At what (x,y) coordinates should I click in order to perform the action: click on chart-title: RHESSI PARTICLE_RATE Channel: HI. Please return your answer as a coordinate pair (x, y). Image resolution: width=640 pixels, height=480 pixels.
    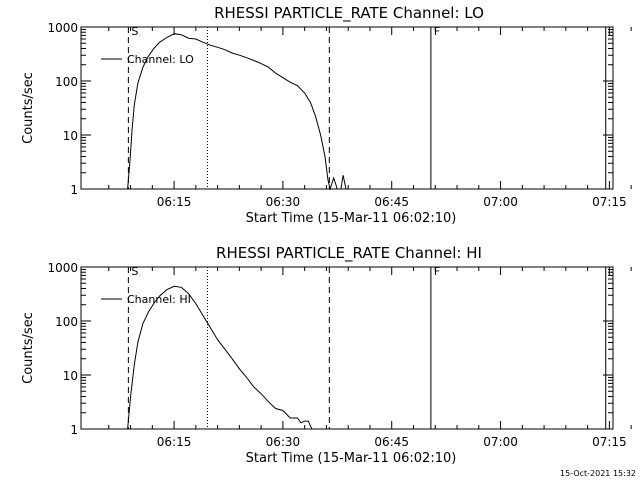
    Looking at the image, I should click on (349, 253).